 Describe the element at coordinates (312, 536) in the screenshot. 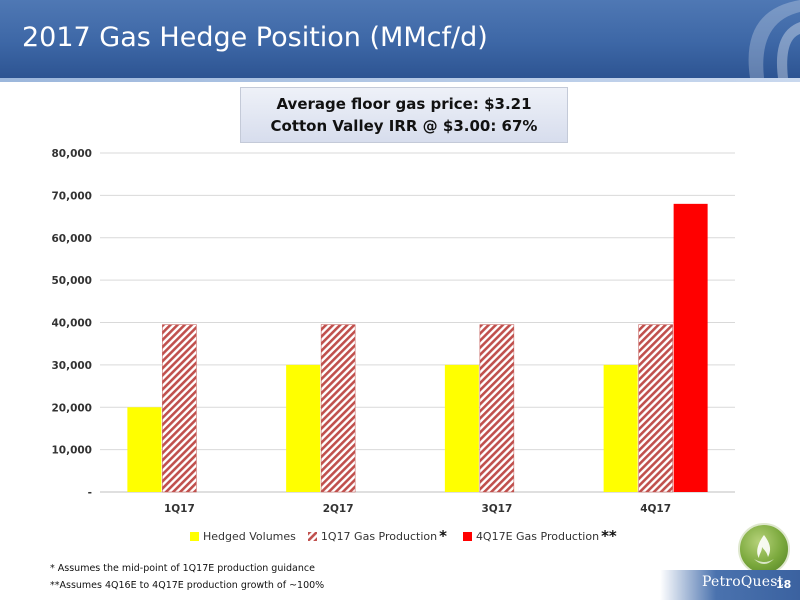

I see `legend-swatch-1q17-production` at that location.